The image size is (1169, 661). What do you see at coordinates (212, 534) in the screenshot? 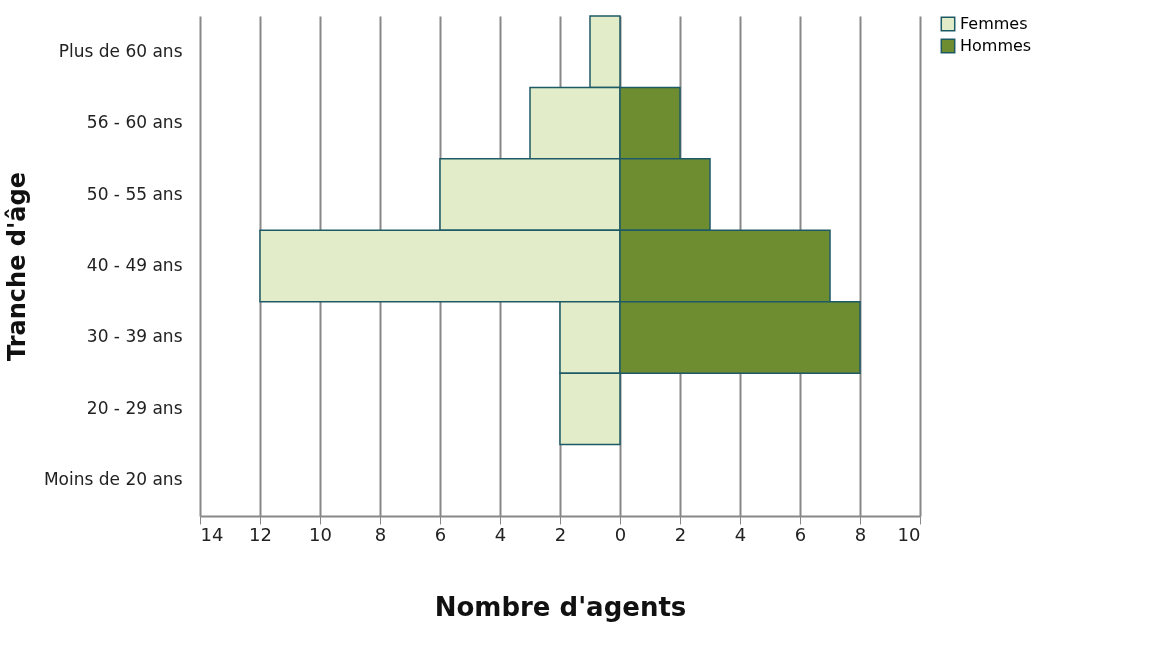
I see `x-tick-label: 14` at bounding box center [212, 534].